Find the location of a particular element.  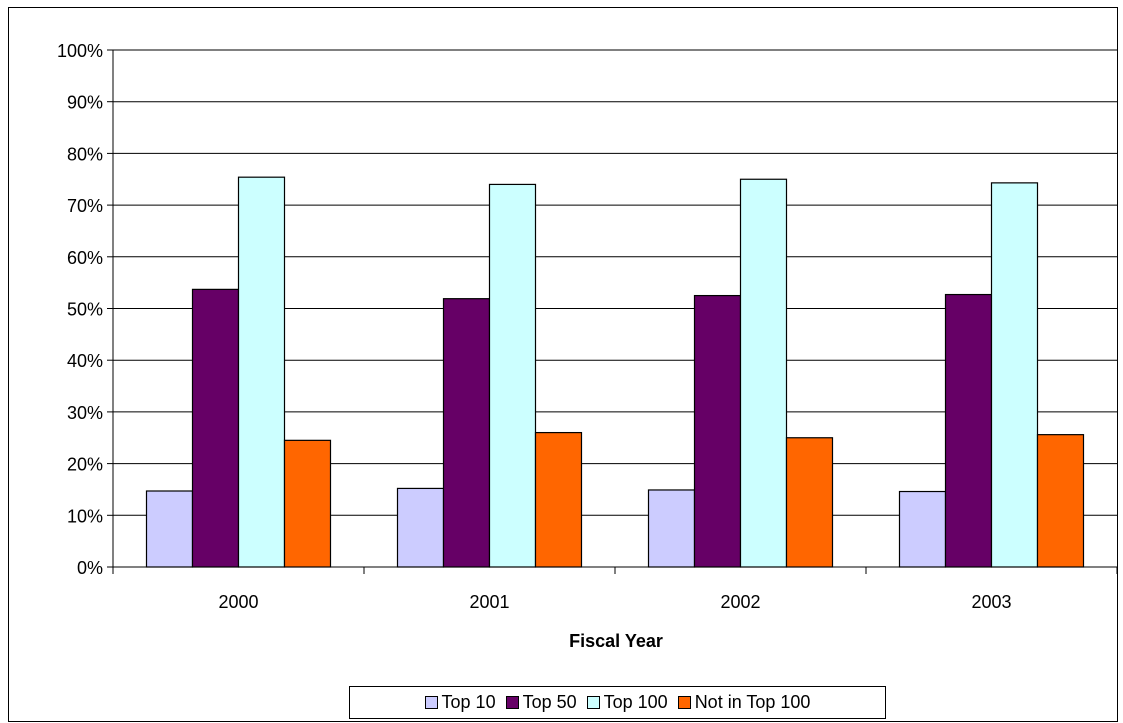

legend-item-top-100: Top 100 is located at coordinates (627, 702).